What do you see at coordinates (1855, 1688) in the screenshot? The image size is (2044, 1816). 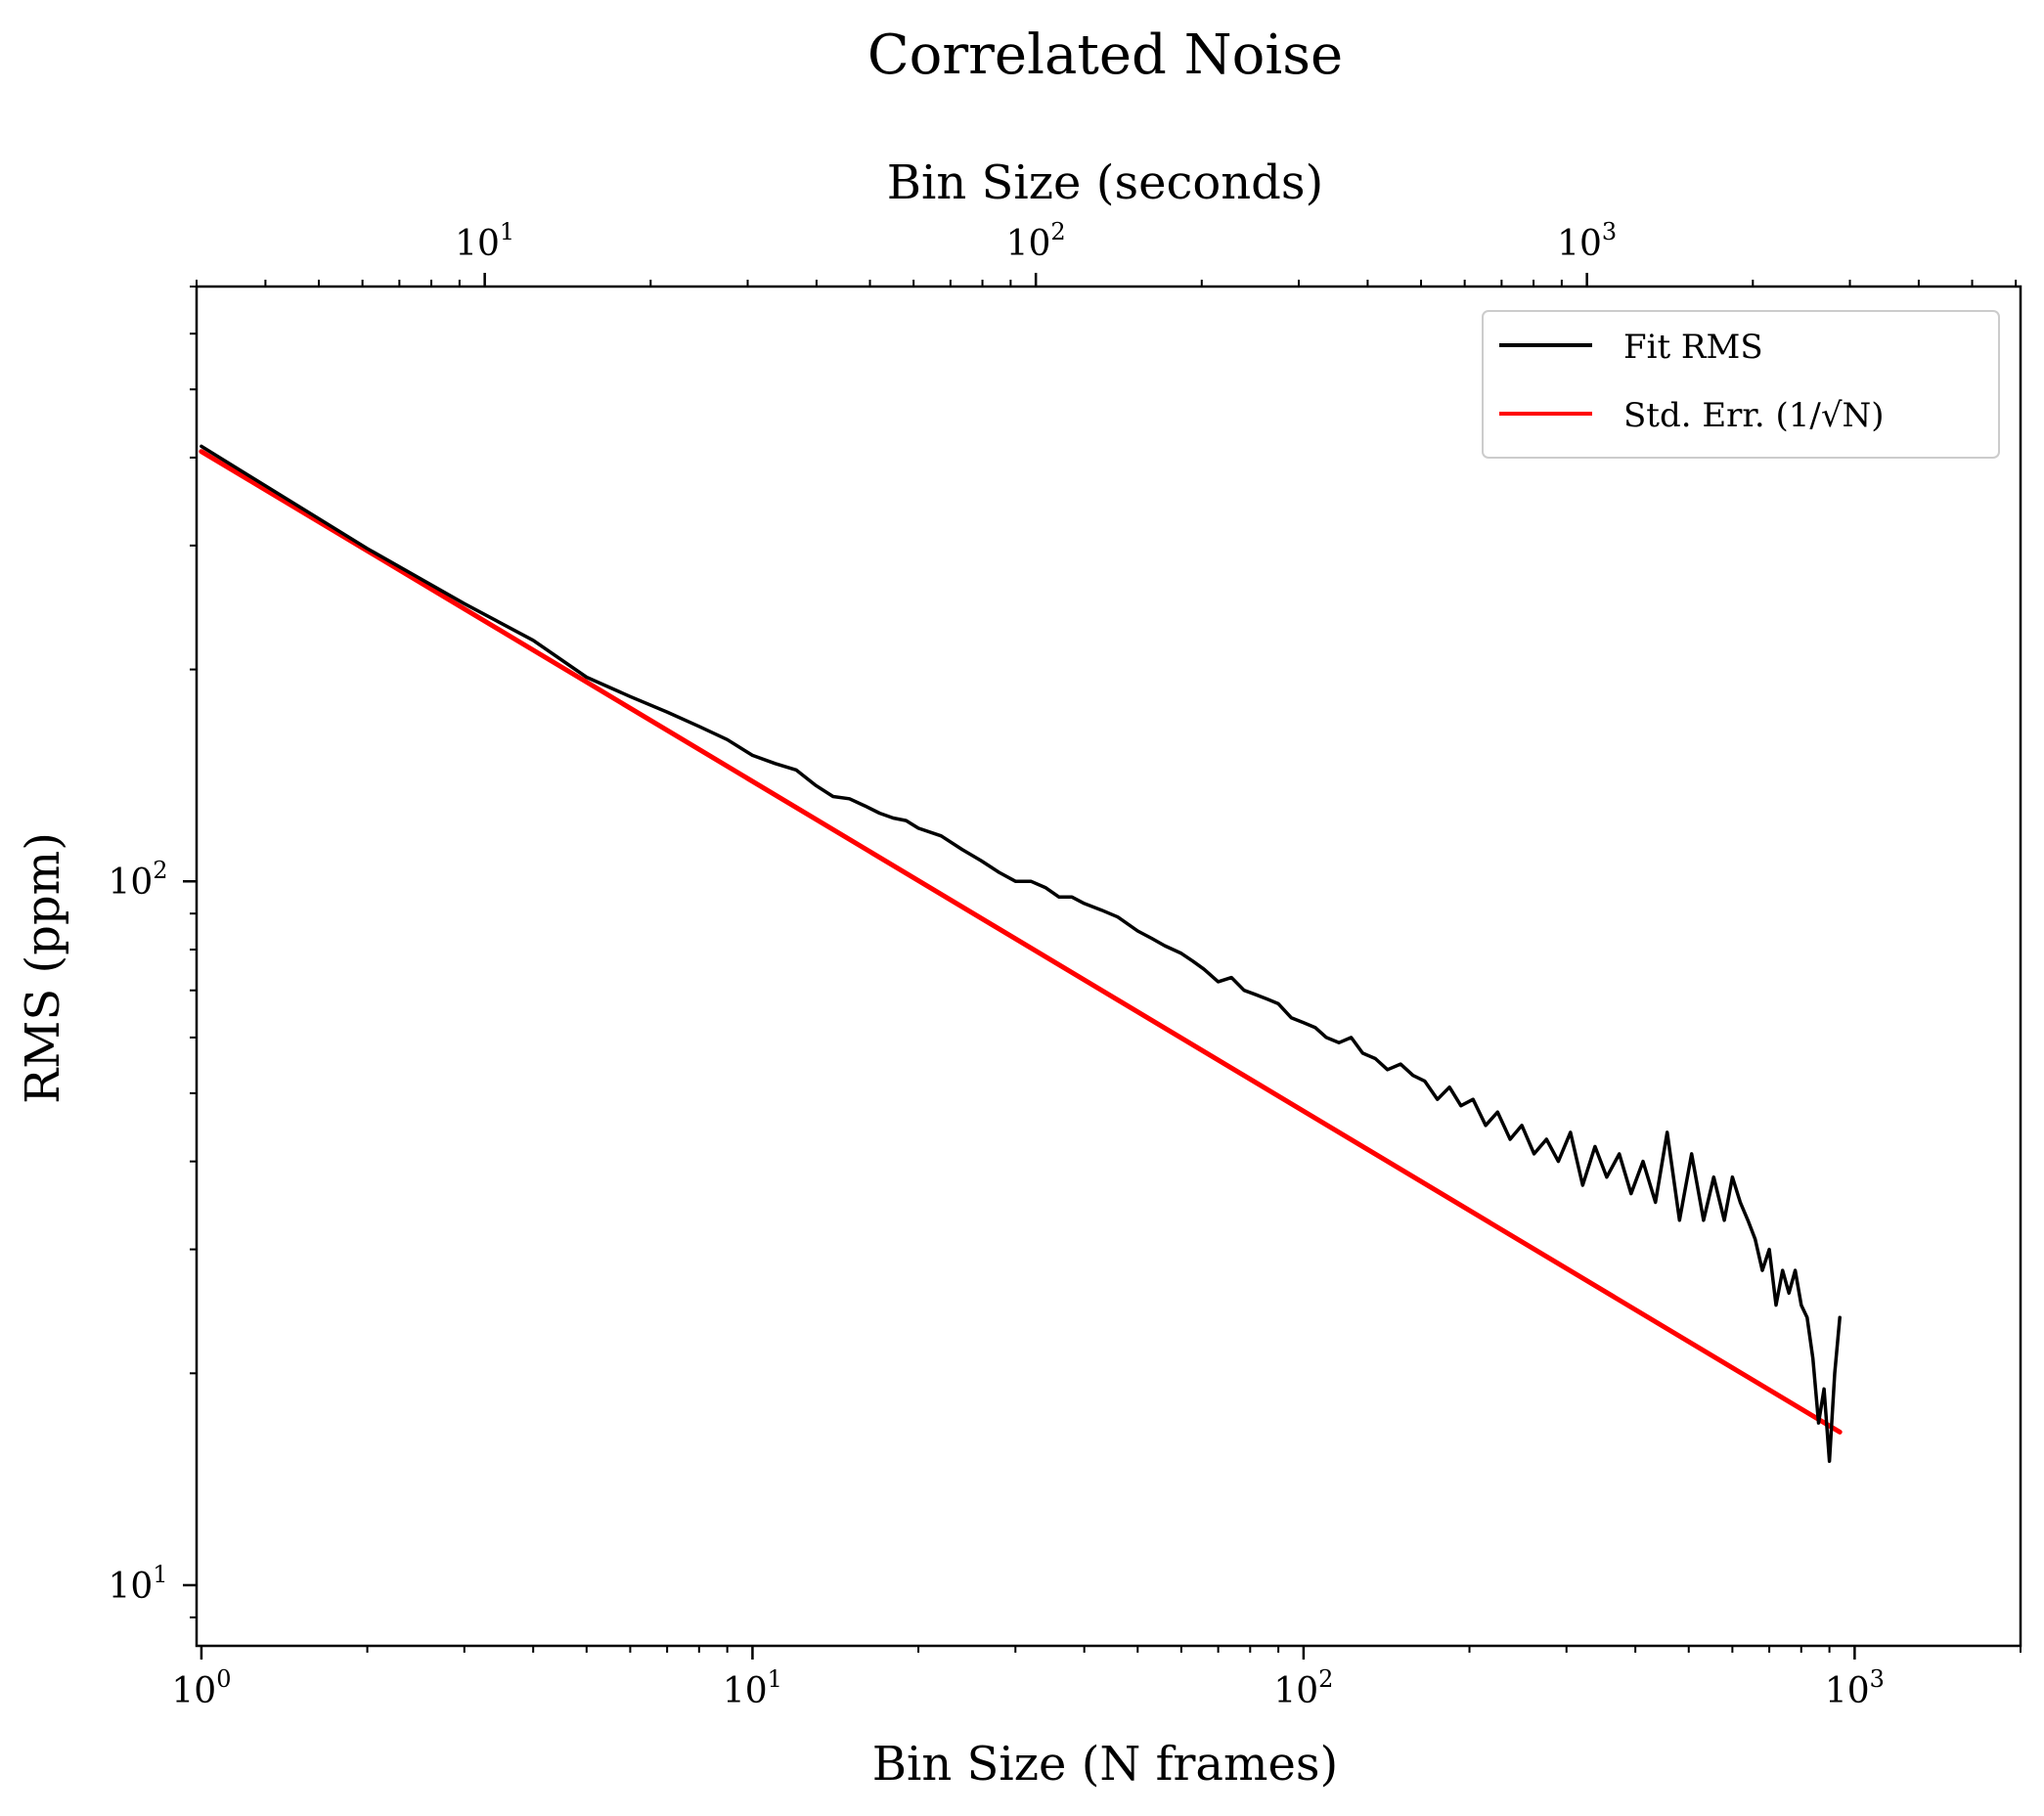 I see `x-tick-label: 10³` at bounding box center [1855, 1688].